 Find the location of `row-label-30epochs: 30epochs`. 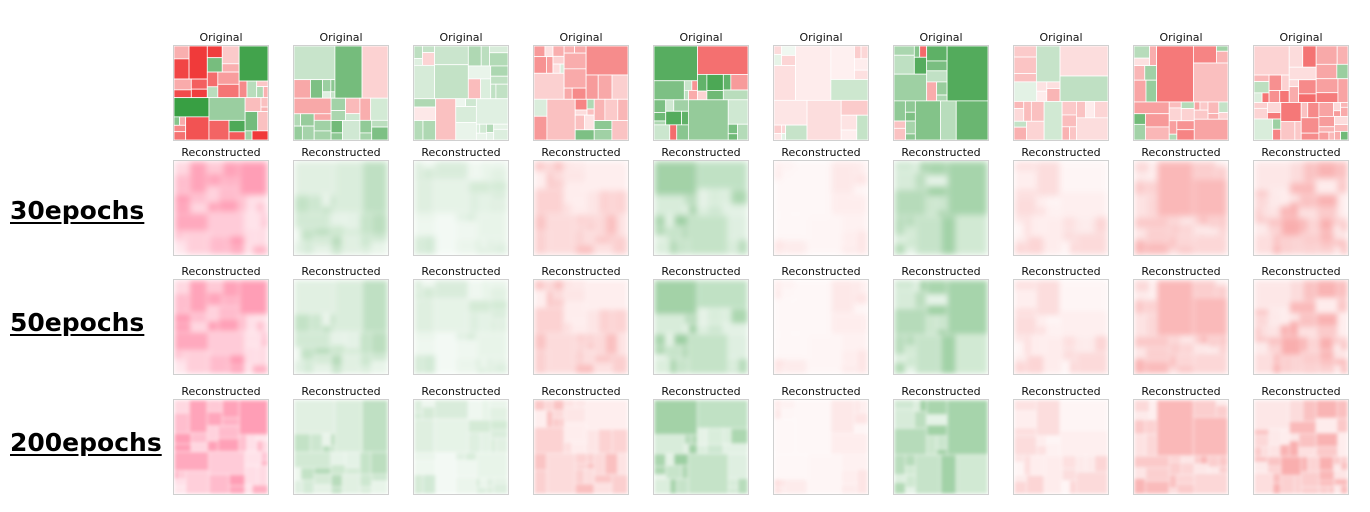

row-label-30epochs: 30epochs is located at coordinates (77, 210).